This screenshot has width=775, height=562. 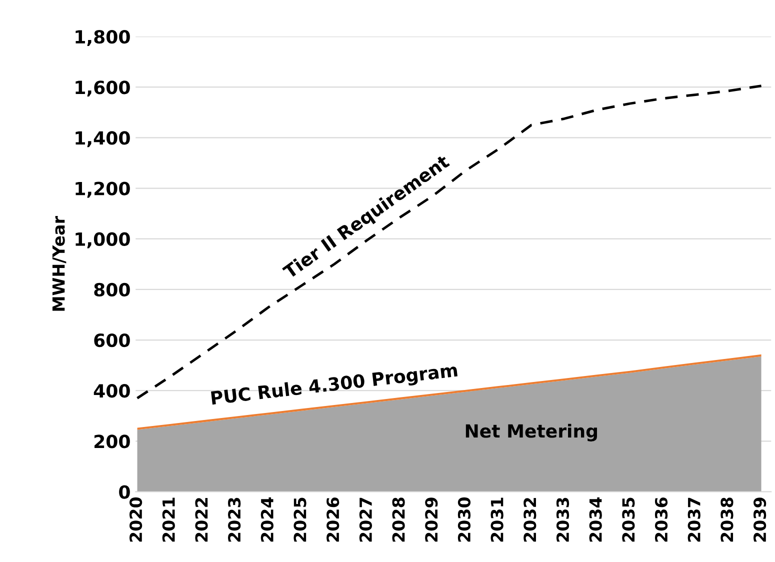 I want to click on x-tick-label: 2029, so click(x=431, y=520).